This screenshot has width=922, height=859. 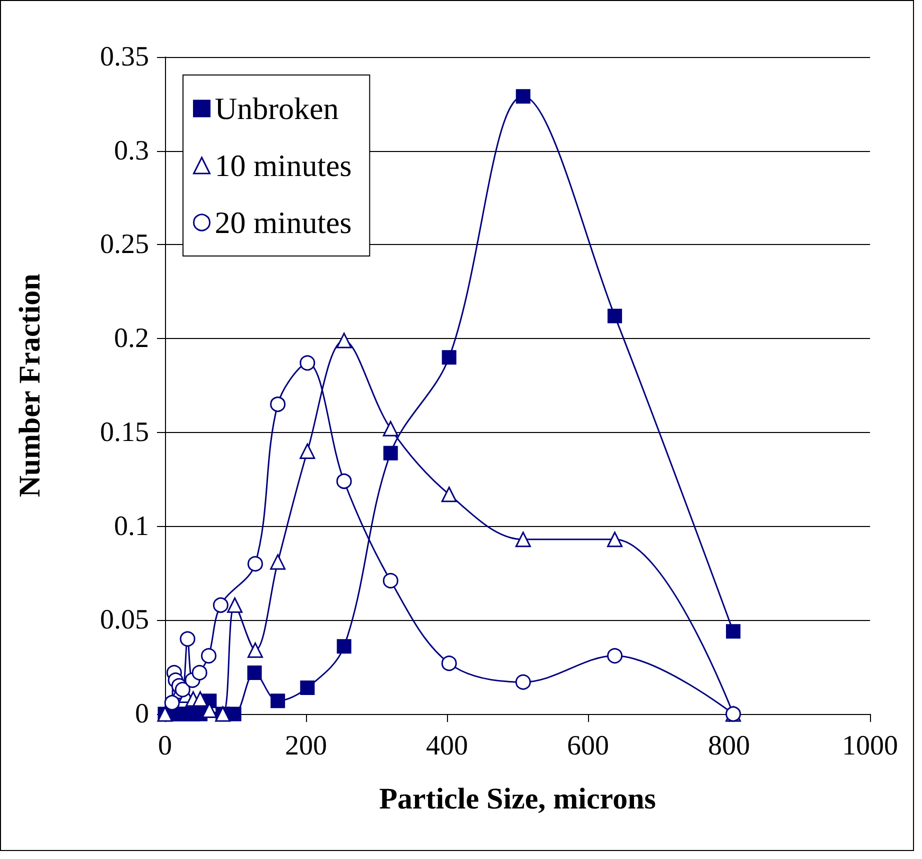 What do you see at coordinates (588, 746) in the screenshot?
I see `x-tick-label: 600` at bounding box center [588, 746].